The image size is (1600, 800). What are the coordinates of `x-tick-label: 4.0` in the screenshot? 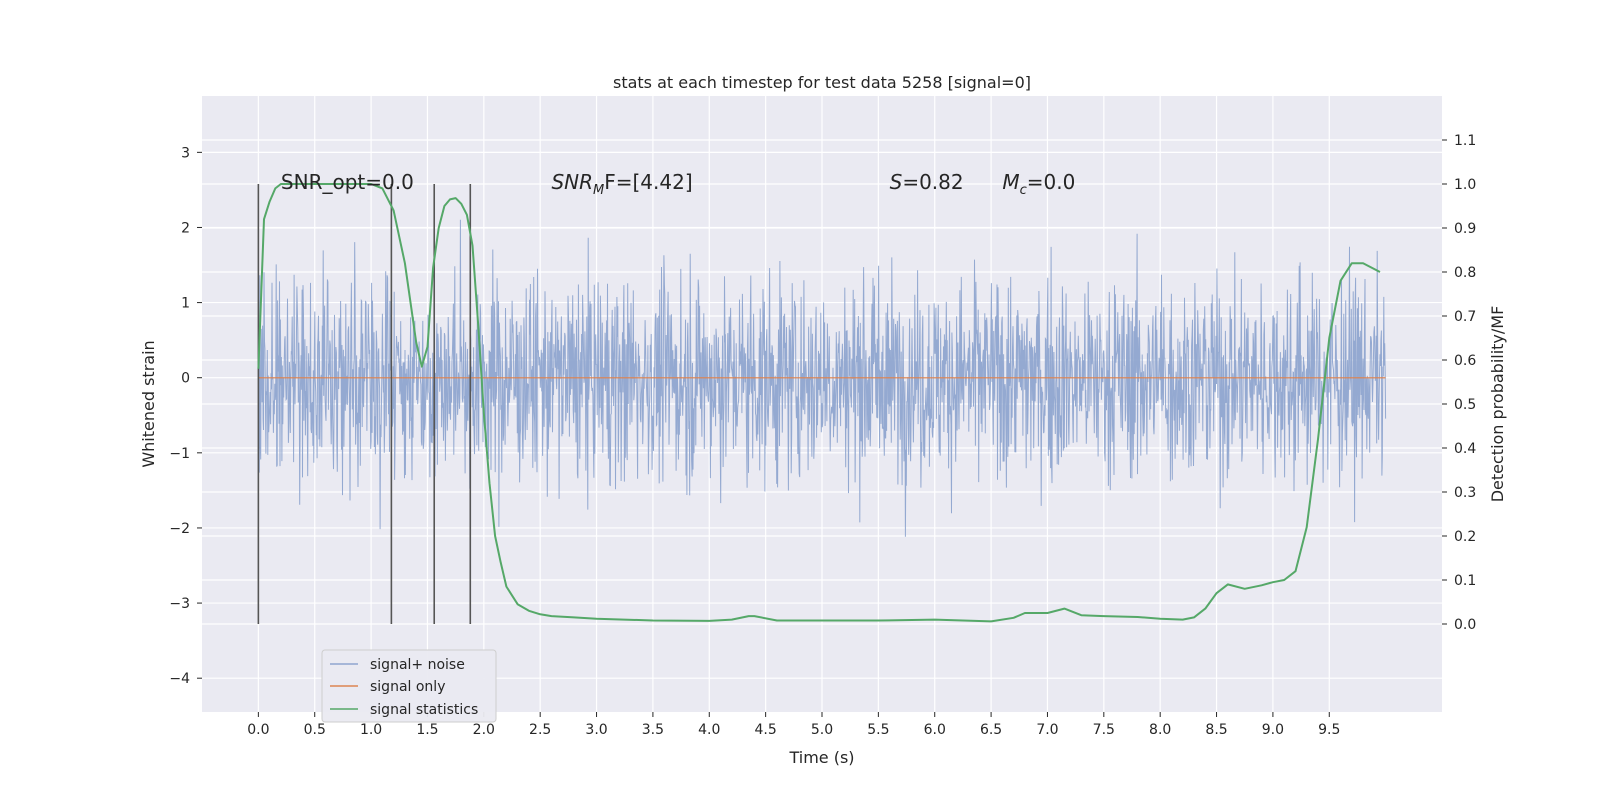 It's located at (709, 730).